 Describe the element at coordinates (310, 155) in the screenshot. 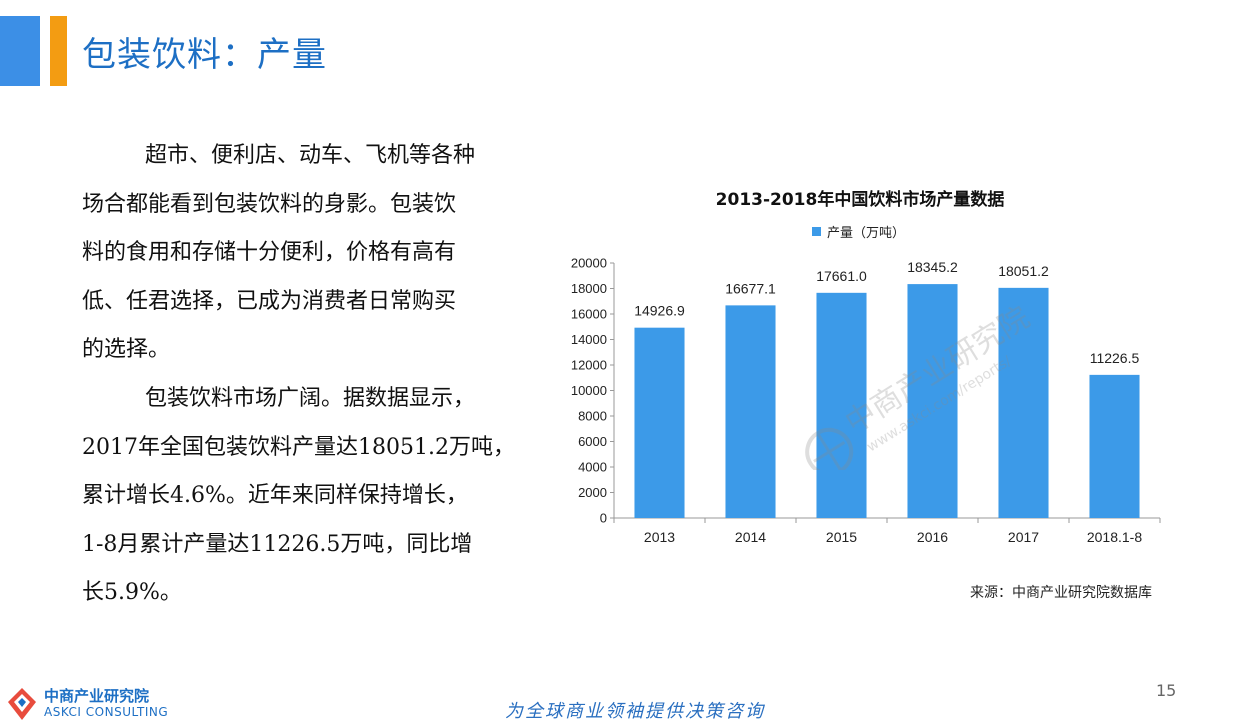

I see `paragraph-1-line: 超市、便利店、动车、飞机等各种` at that location.